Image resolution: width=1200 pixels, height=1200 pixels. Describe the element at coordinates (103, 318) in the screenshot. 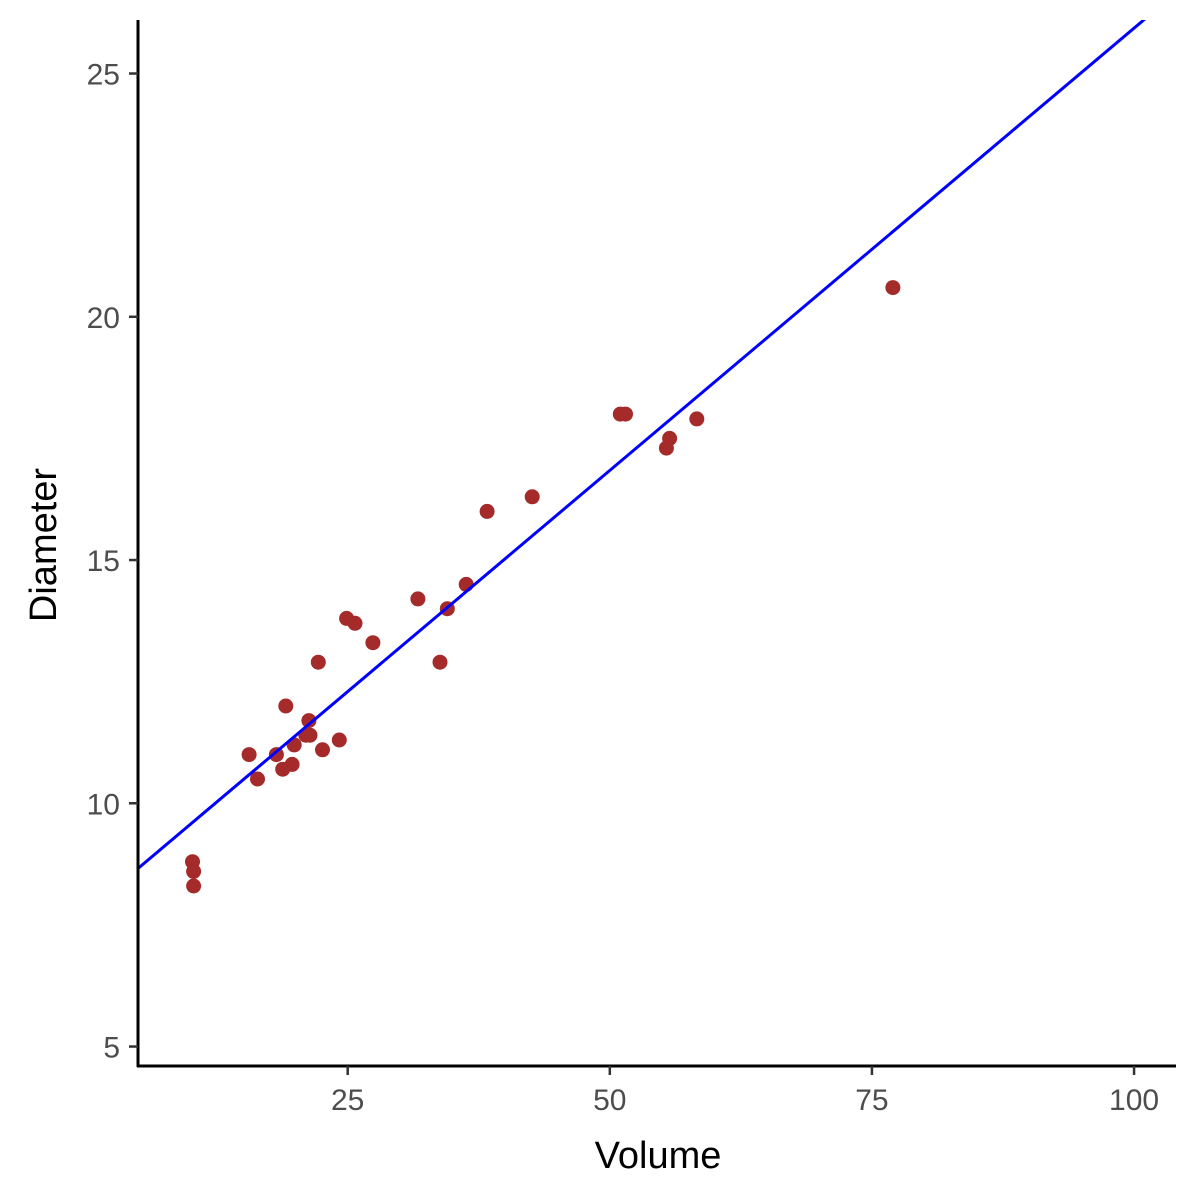

I see `y-tick-label: 20` at that location.